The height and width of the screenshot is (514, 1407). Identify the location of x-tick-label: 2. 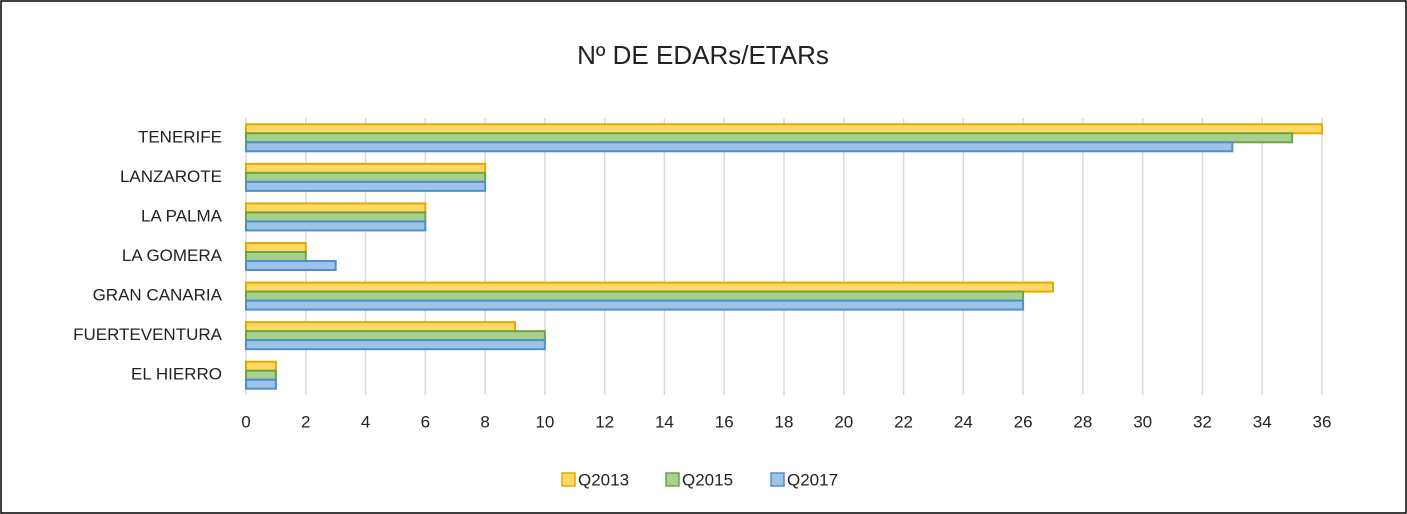
(305, 421).